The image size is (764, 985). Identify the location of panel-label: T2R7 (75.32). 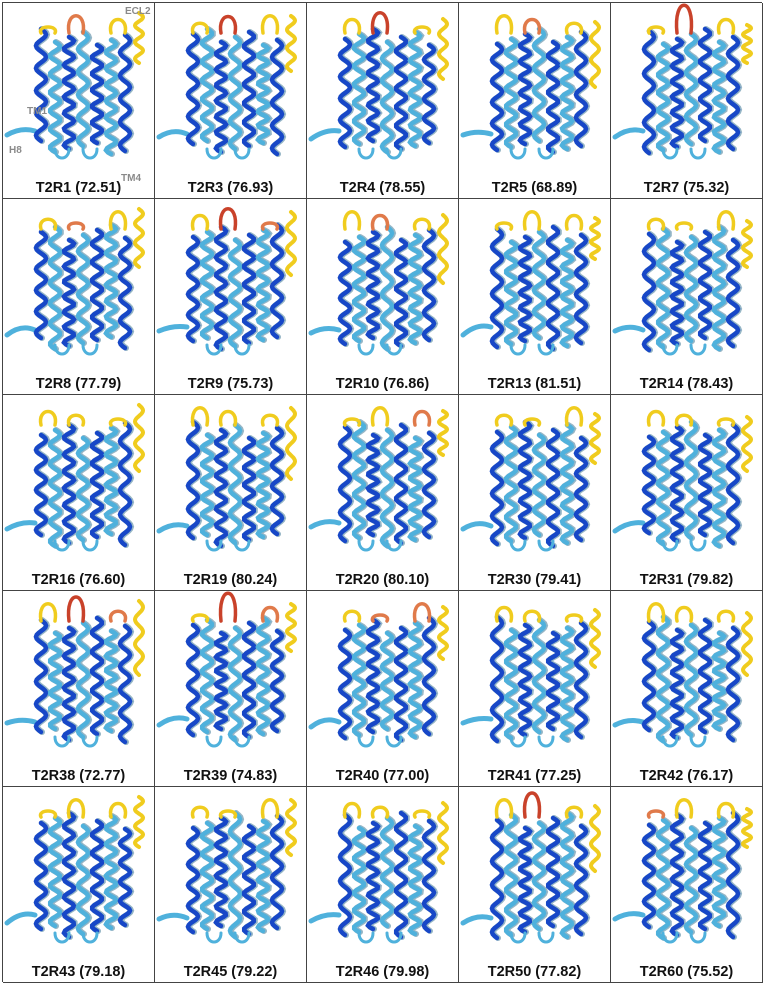
(686, 188).